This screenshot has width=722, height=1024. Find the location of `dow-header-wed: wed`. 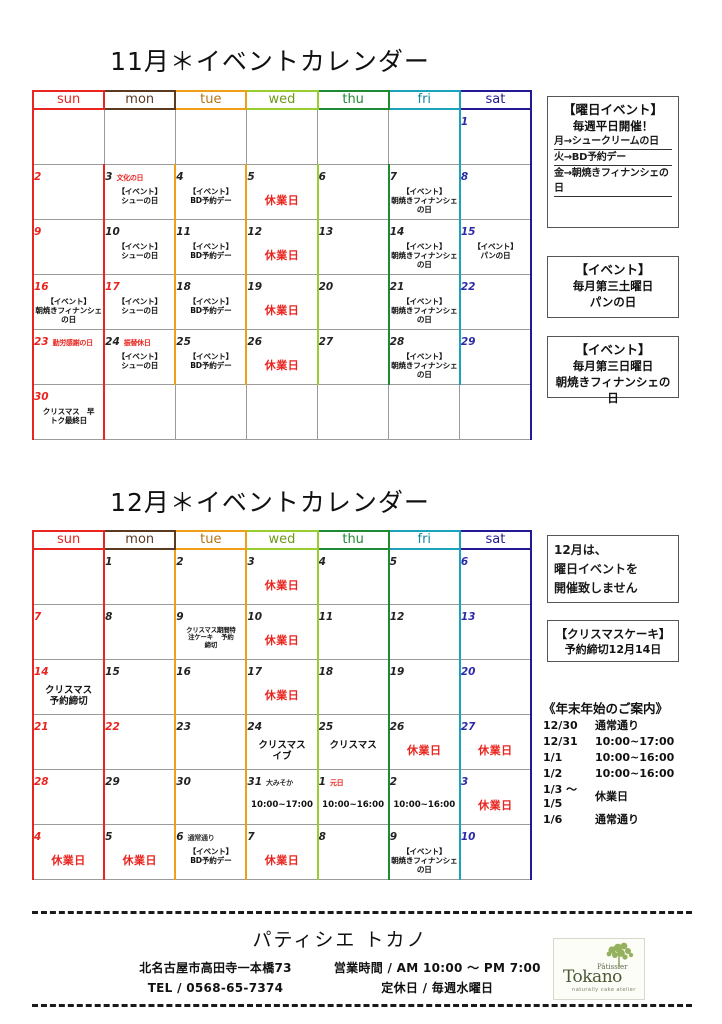

dow-header-wed: wed is located at coordinates (282, 100).